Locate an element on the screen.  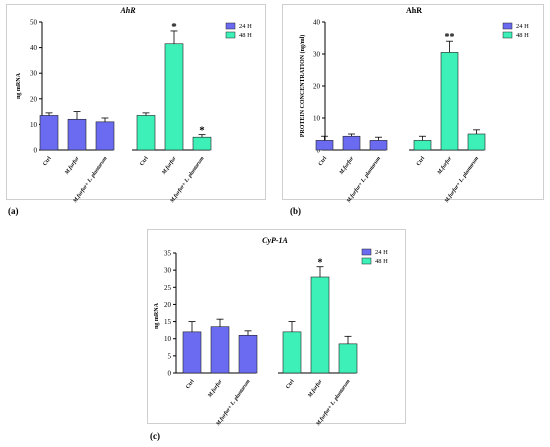
y-tick-label: 5 is located at coordinates (170, 356).